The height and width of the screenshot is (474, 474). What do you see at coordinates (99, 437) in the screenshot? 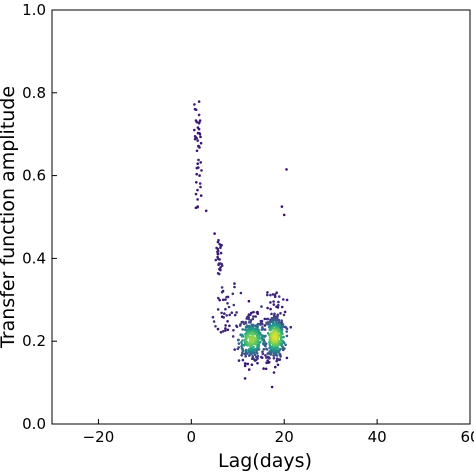
I see `x-tick-label: −20` at bounding box center [99, 437].